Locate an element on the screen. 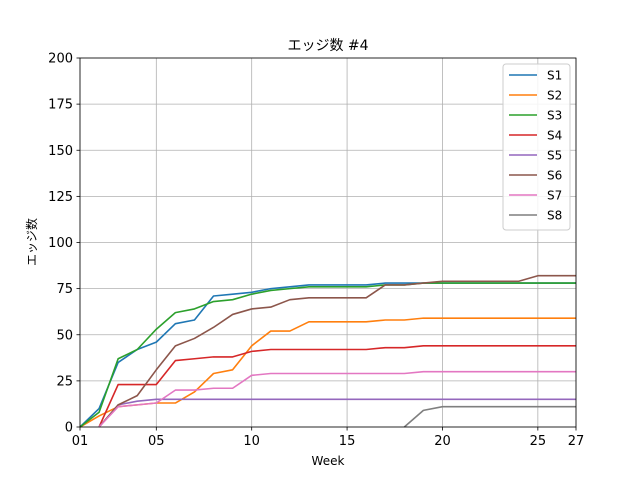 This screenshot has width=640, height=480. legend-label-s4: S4 is located at coordinates (554, 136).